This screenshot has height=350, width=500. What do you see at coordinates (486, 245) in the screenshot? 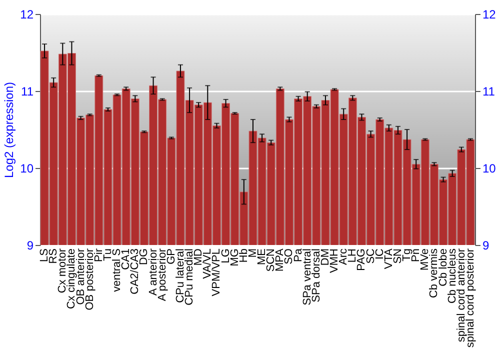
I see `y2-tick-label: 9` at bounding box center [486, 245].